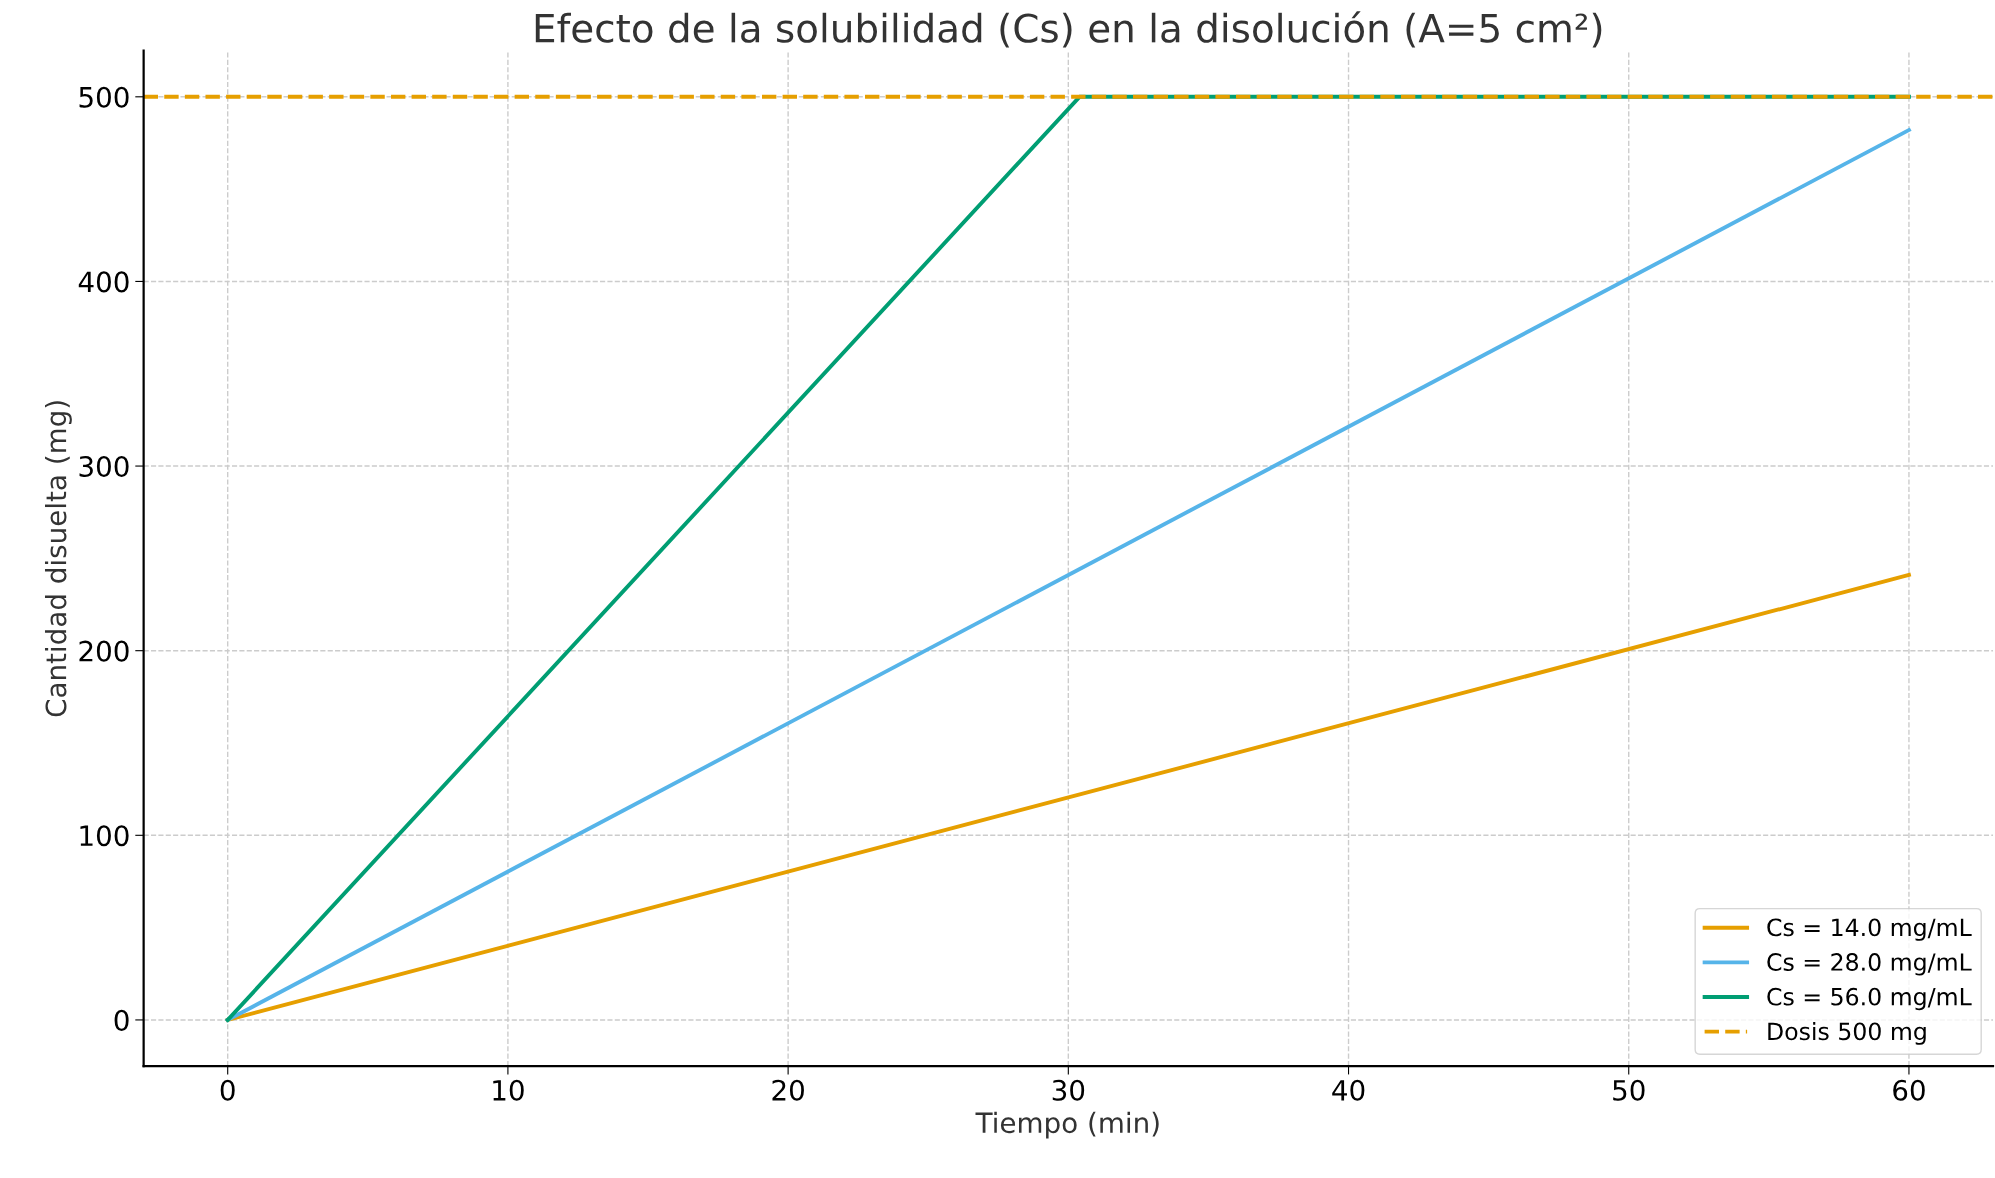  Describe the element at coordinates (227, 1090) in the screenshot. I see `x-tick-label: 0` at that location.